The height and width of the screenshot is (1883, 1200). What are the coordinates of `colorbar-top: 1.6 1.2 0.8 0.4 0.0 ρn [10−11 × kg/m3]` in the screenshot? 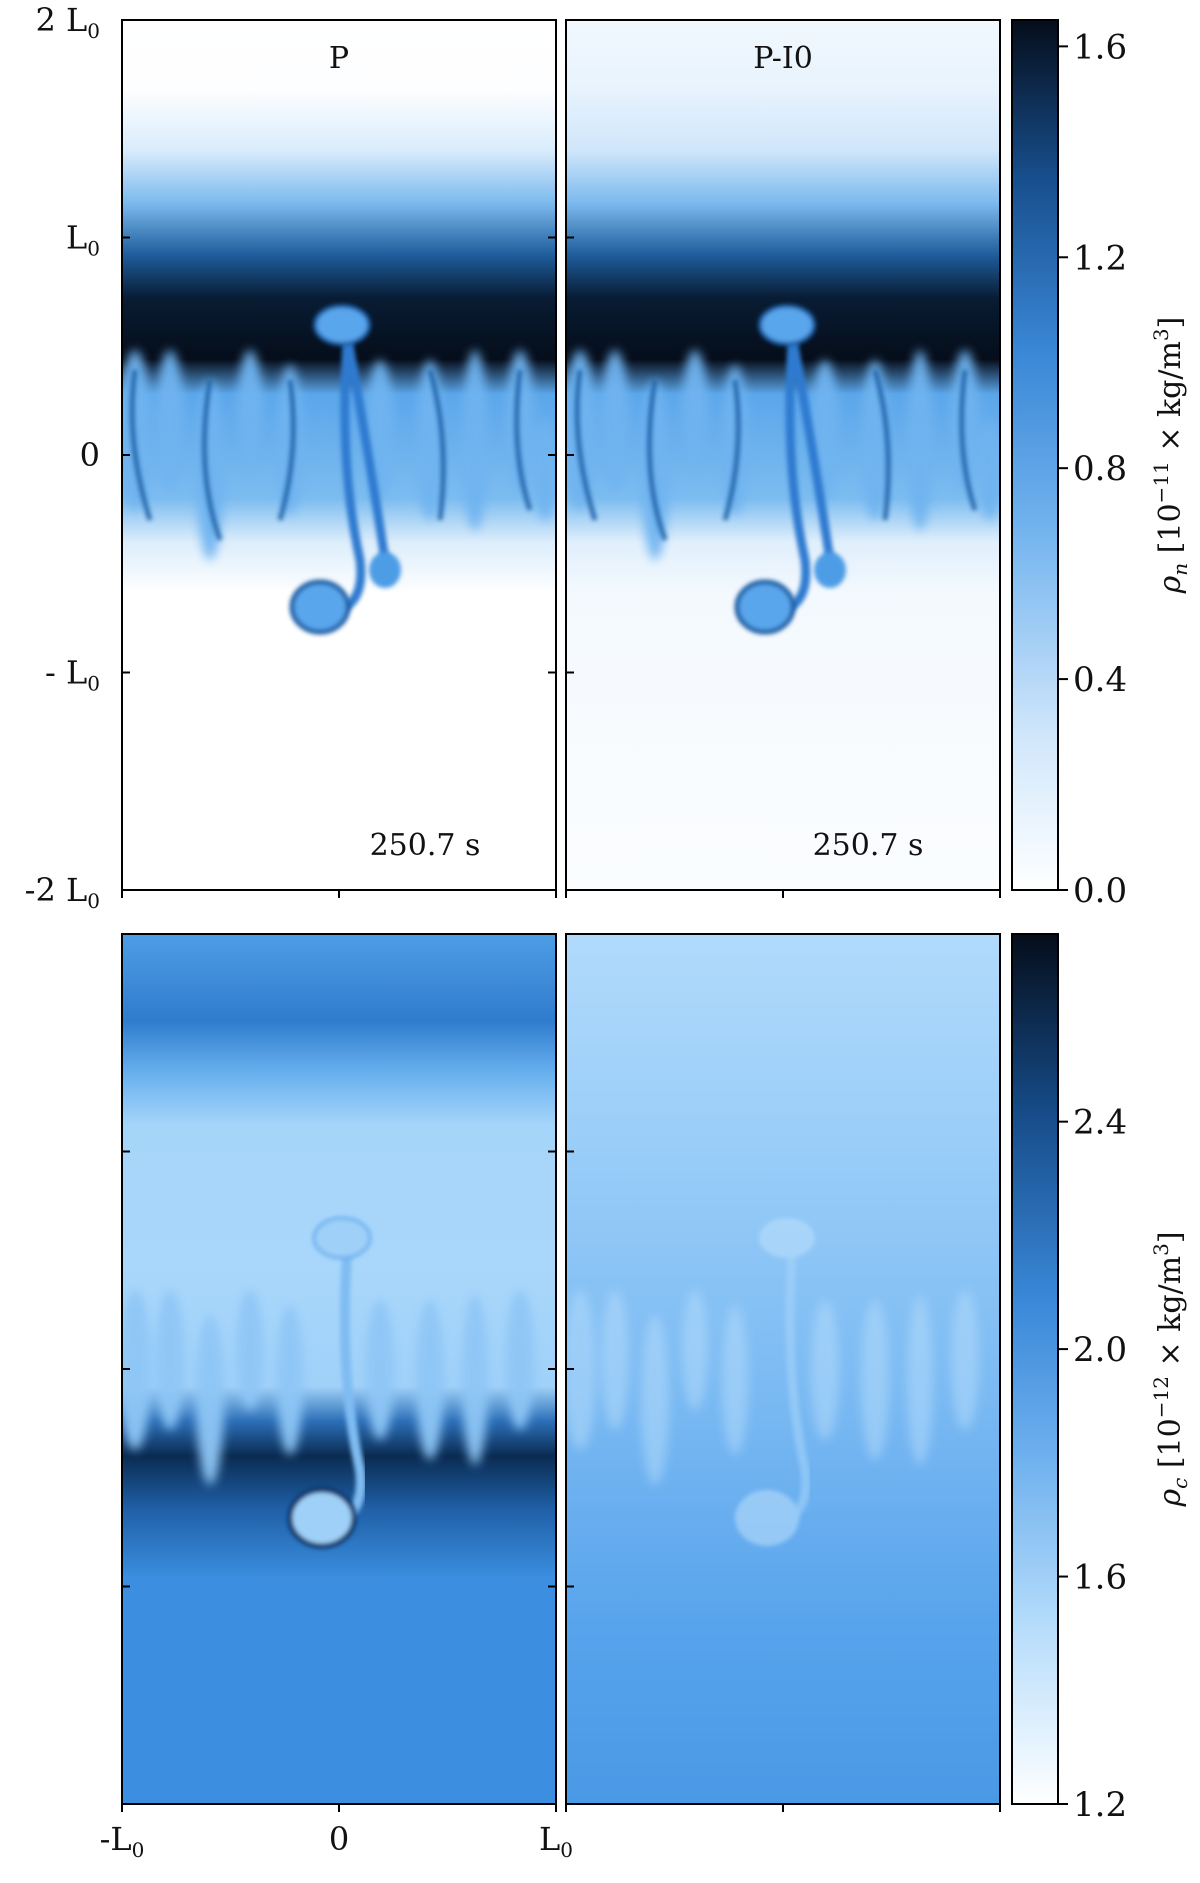 It's located at (1101, 465).